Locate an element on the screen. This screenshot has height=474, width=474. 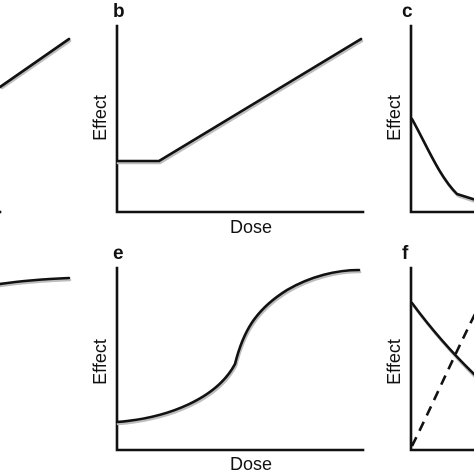
panel-f-axes is located at coordinates (441, 359).